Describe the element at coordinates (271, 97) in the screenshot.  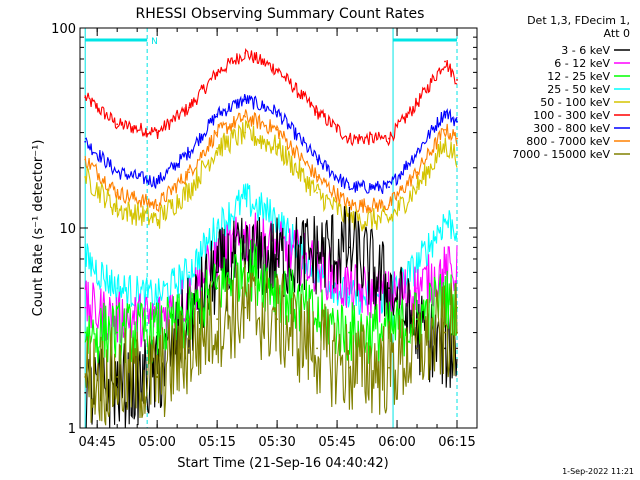
I see `series-100-300kev` at that location.